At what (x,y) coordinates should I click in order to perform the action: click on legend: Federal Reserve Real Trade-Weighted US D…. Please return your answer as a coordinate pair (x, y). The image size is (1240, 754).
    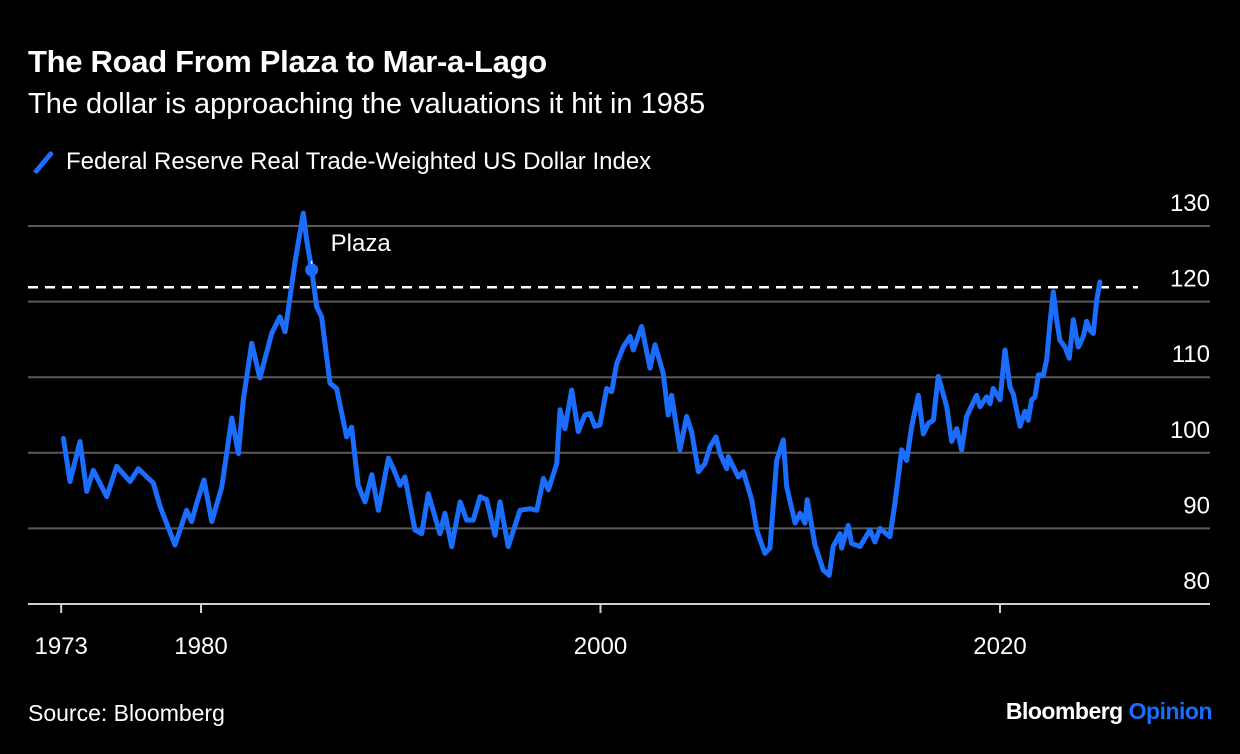
    Looking at the image, I should click on (341, 162).